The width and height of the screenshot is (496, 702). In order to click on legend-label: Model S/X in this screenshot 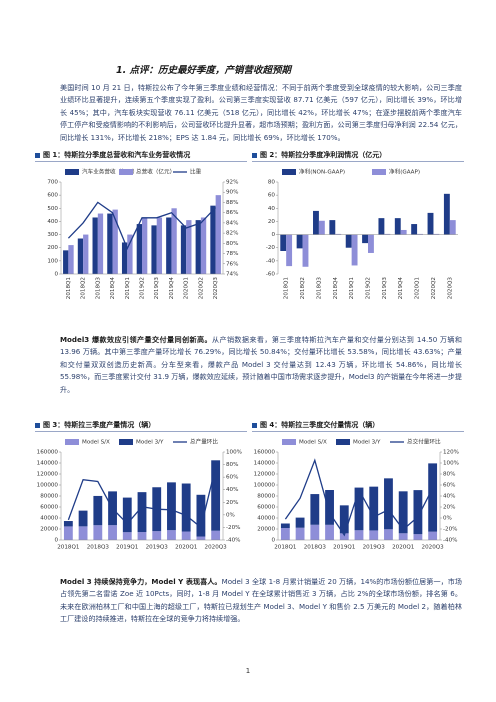, I will do `click(96, 443)`.